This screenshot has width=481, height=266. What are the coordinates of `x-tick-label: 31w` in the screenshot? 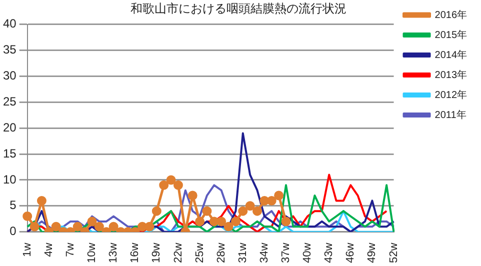 It's located at (242, 253).